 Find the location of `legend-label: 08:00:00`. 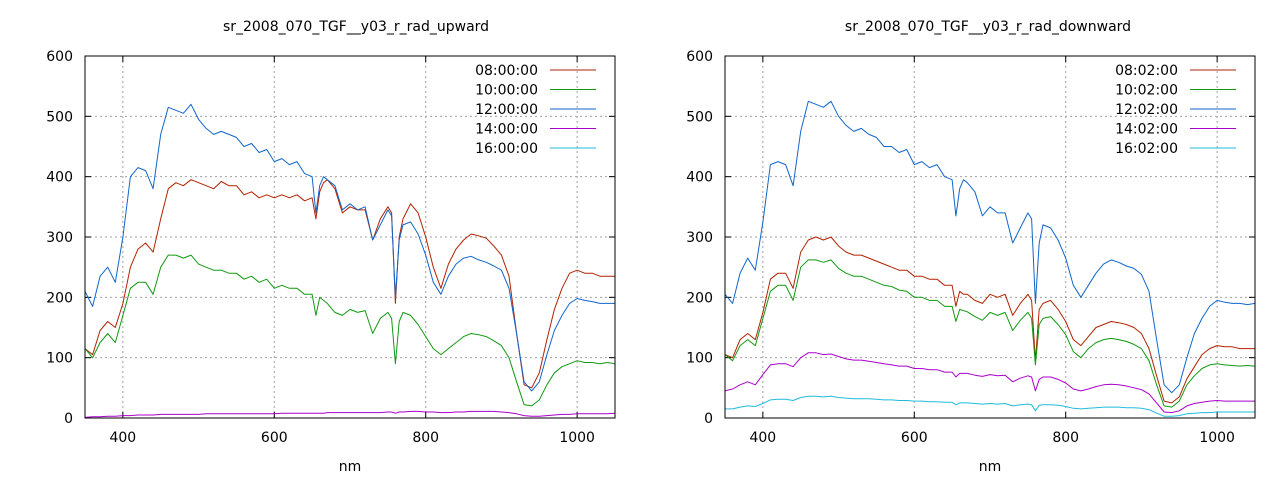

legend-label: 08:00:00 is located at coordinates (506, 71).